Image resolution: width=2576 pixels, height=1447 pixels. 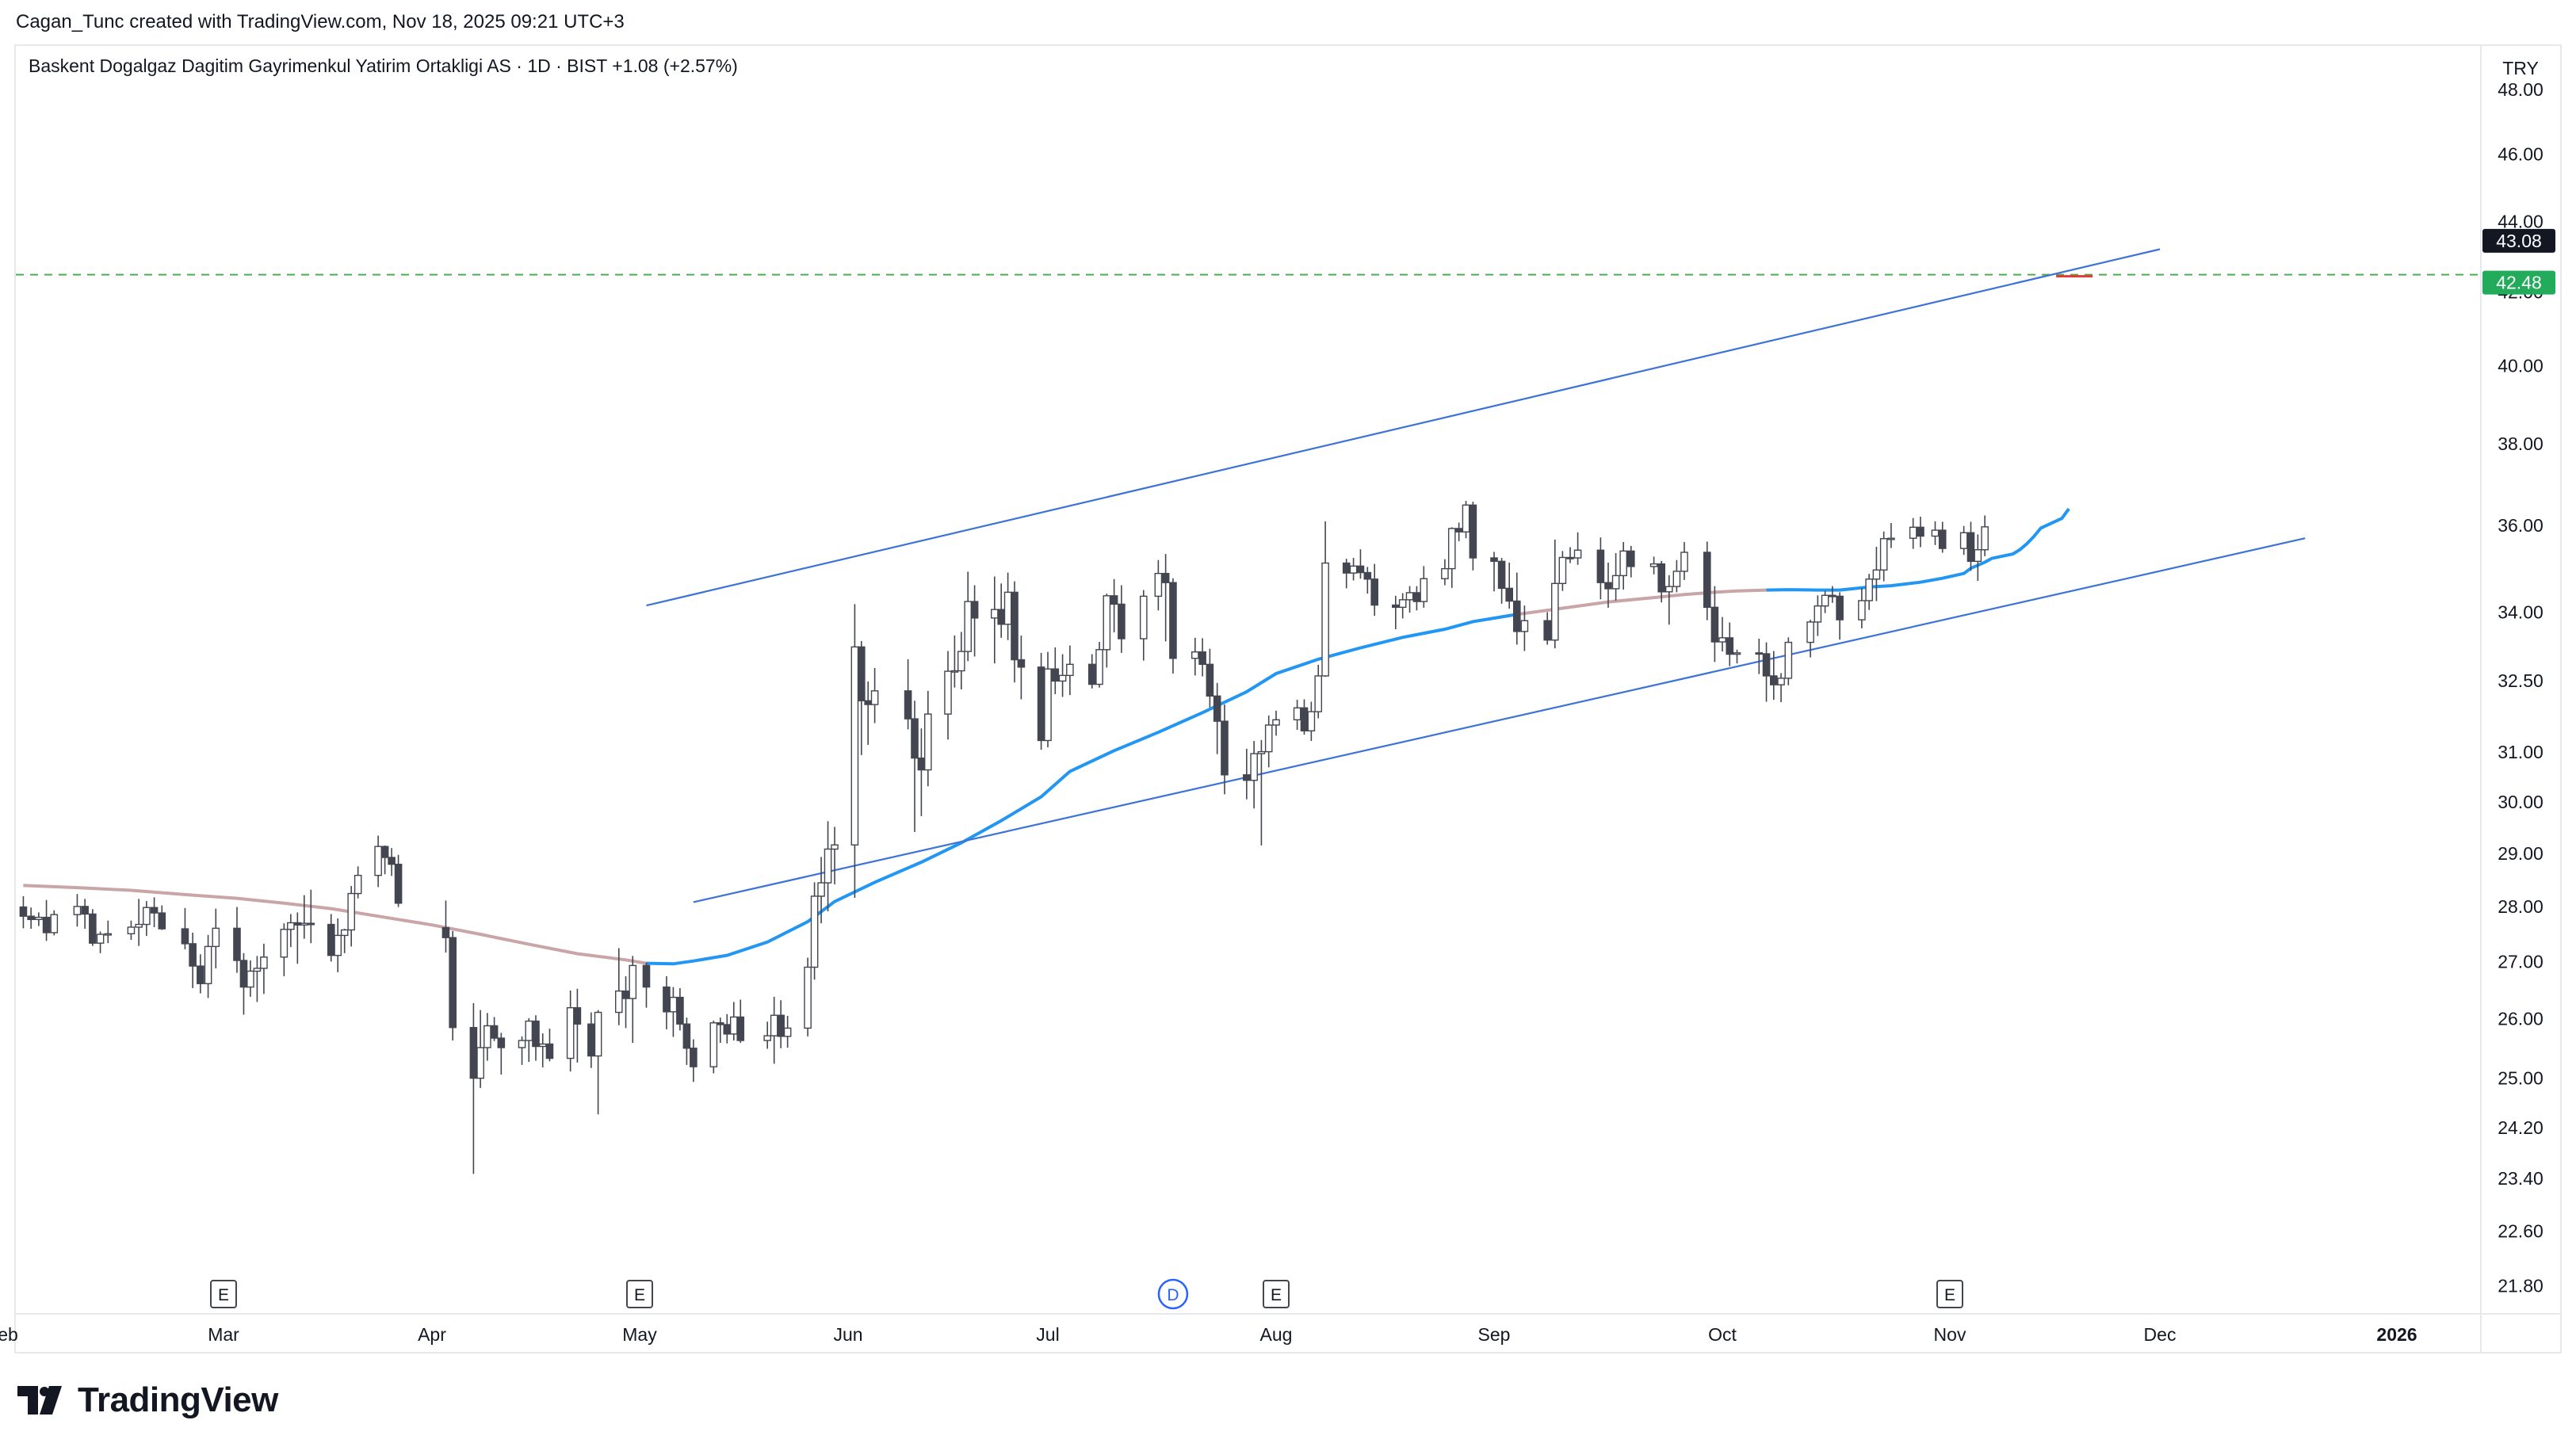 What do you see at coordinates (675, 65) in the screenshot?
I see `price-change: +1.08 (+2.57%)` at bounding box center [675, 65].